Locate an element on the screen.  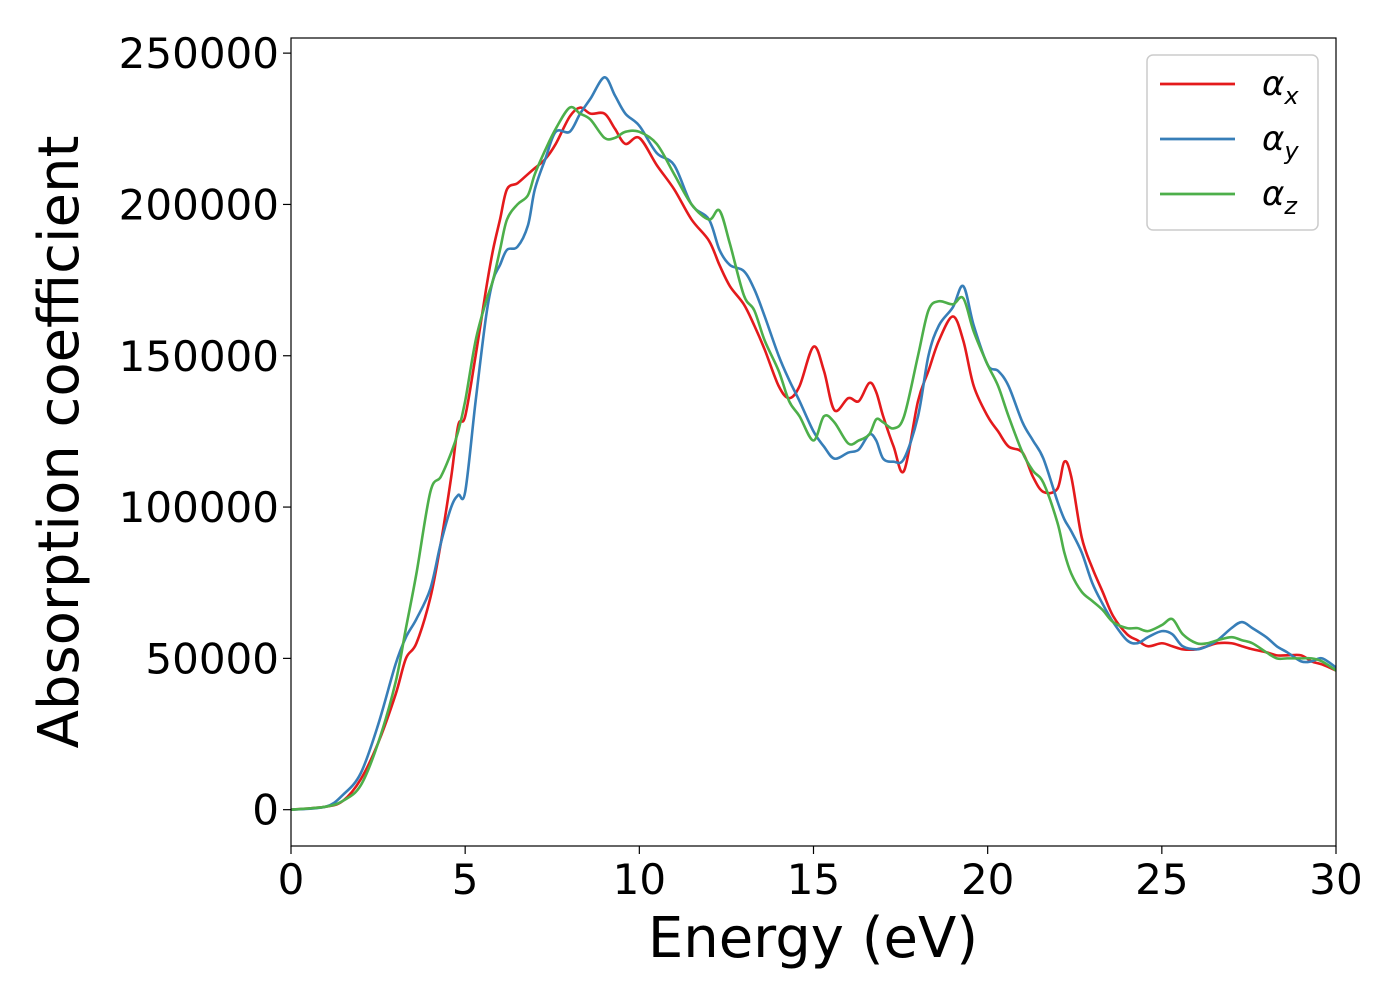
x-tick-label: 15 is located at coordinates (813, 879).